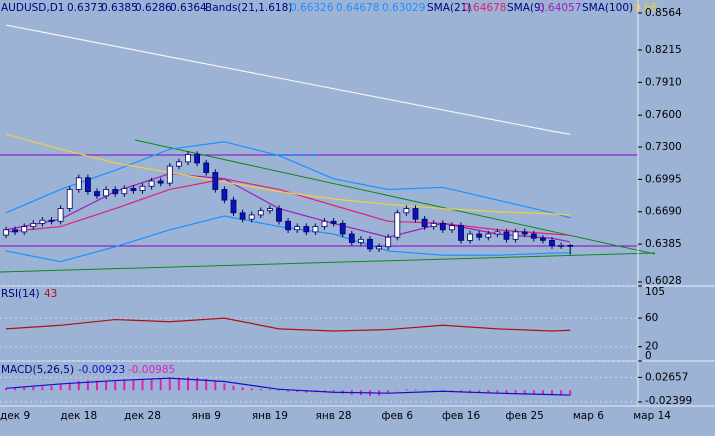 The height and width of the screenshot is (436, 715). What do you see at coordinates (188, 8) in the screenshot?
I see `close-value: 0.6364` at bounding box center [188, 8].